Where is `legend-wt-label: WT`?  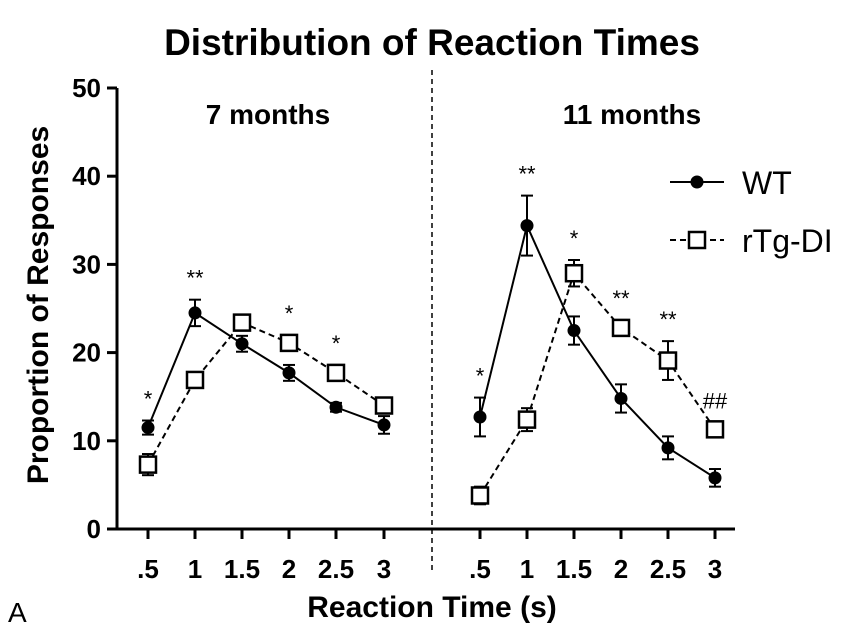
legend-wt-label: WT is located at coordinates (767, 183).